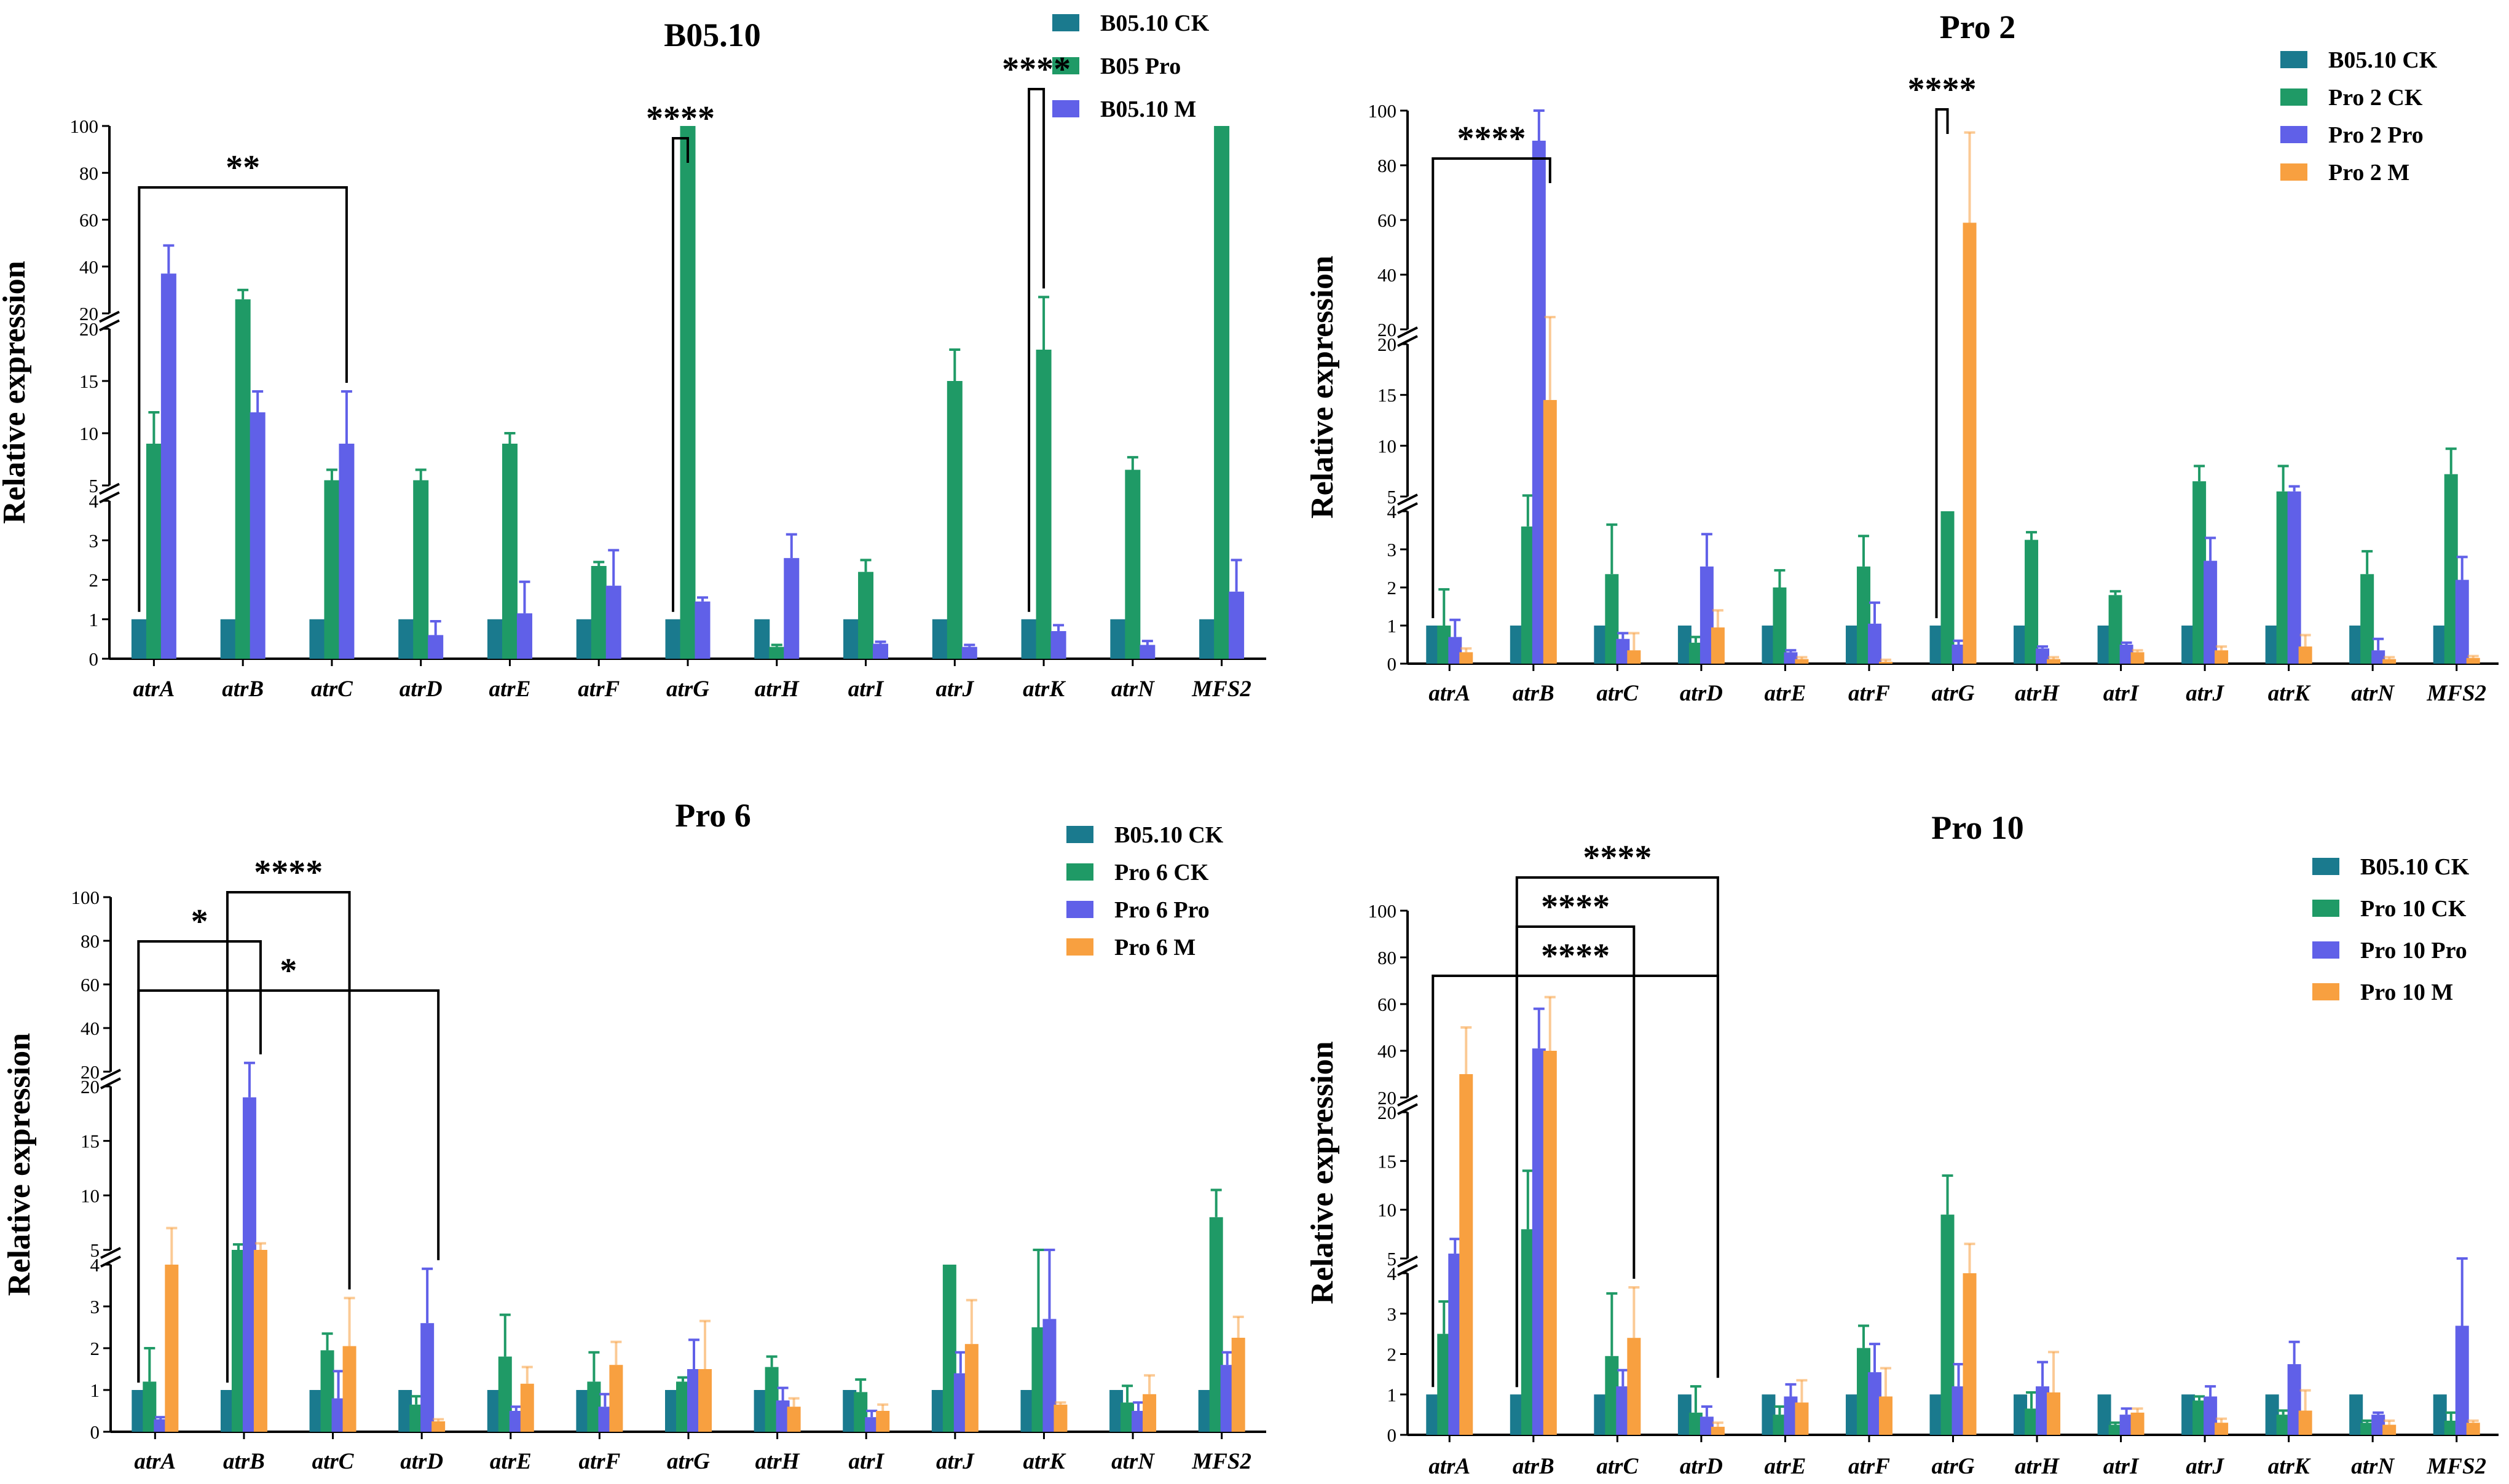  Describe the element at coordinates (1386, 165) in the screenshot. I see `y-tick-label: 80` at that location.